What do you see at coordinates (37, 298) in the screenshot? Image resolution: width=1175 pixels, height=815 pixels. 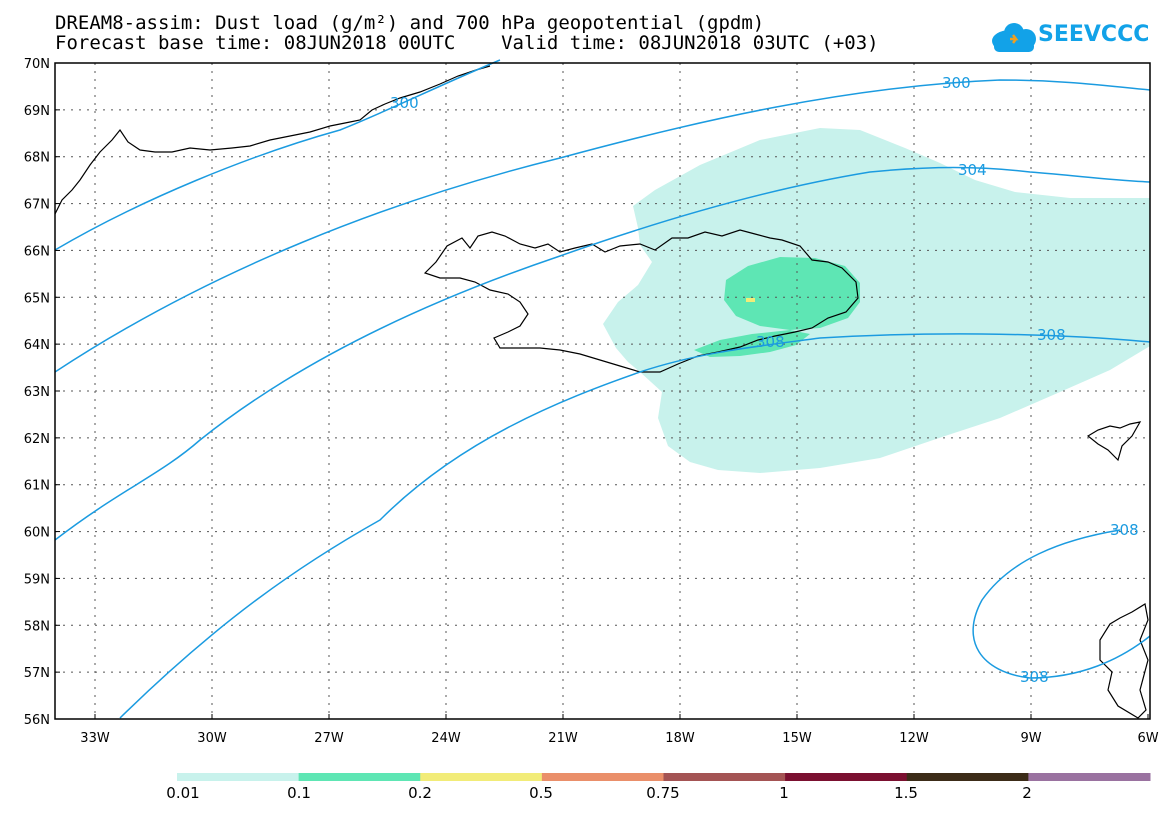 I see `lat-label: 65N` at bounding box center [37, 298].